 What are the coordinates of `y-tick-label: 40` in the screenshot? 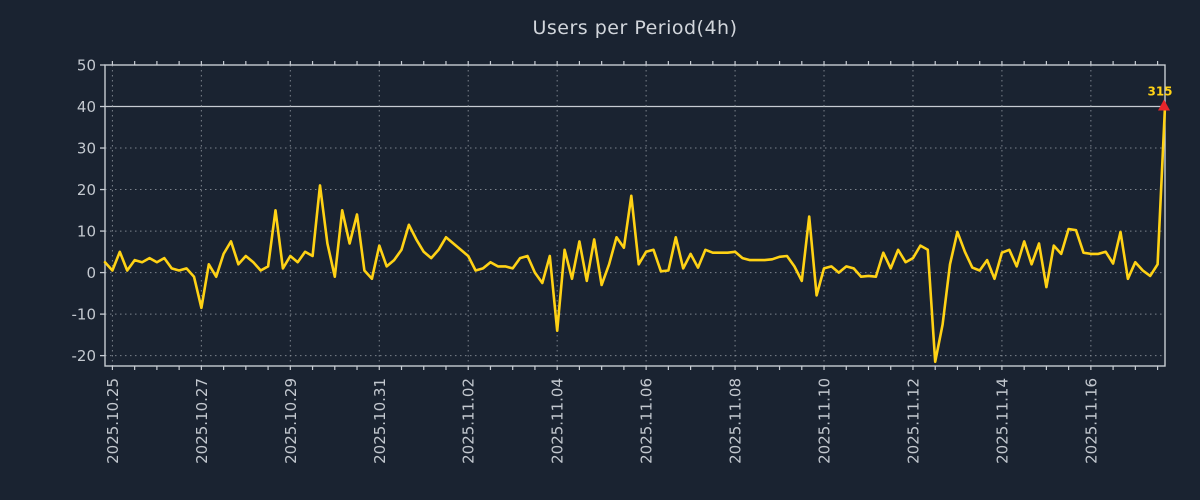 It's located at (86, 107).